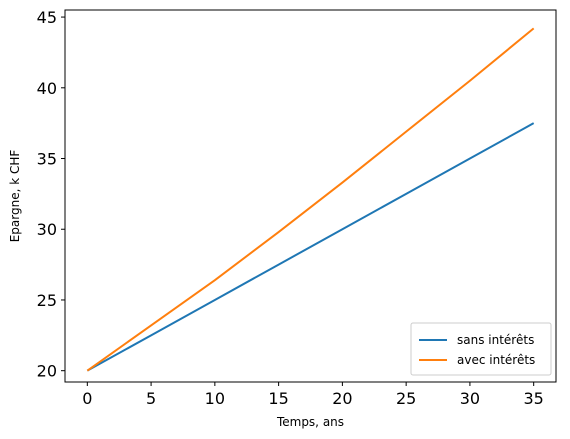  Describe the element at coordinates (47, 371) in the screenshot. I see `y-tick-label: 20` at that location.